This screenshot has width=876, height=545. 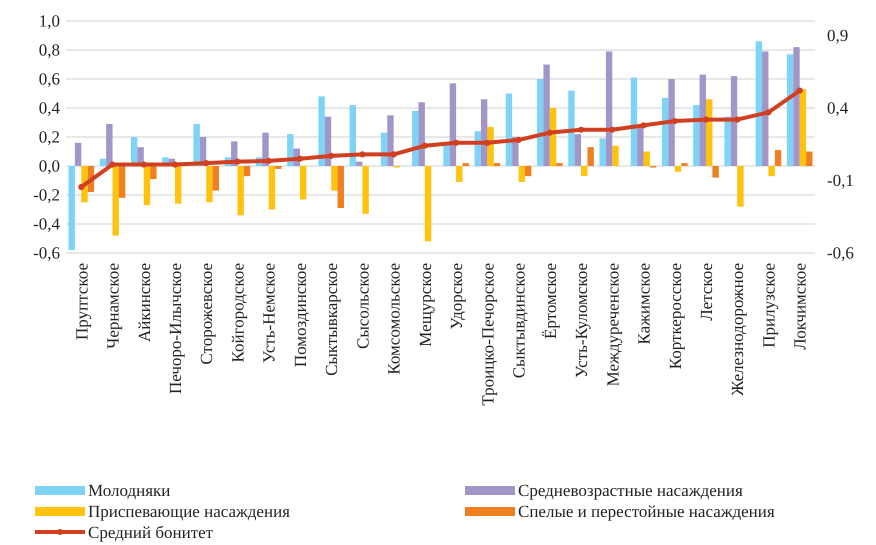 I want to click on legend-label: Спелые и перестойные насаждения, so click(x=646, y=511).